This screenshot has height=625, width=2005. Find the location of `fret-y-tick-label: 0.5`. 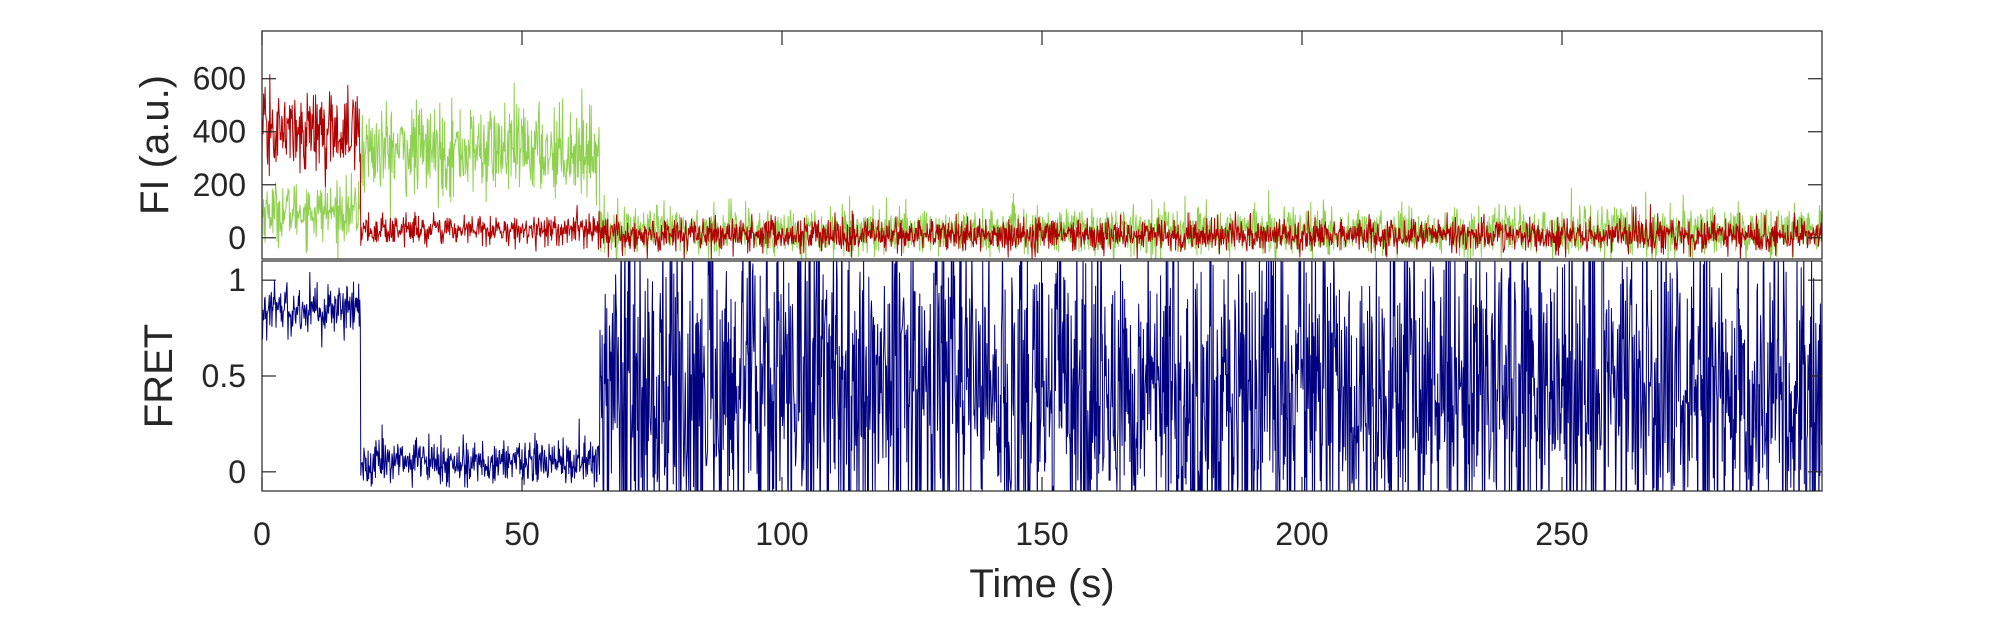

fret-y-tick-label: 0.5 is located at coordinates (224, 376).